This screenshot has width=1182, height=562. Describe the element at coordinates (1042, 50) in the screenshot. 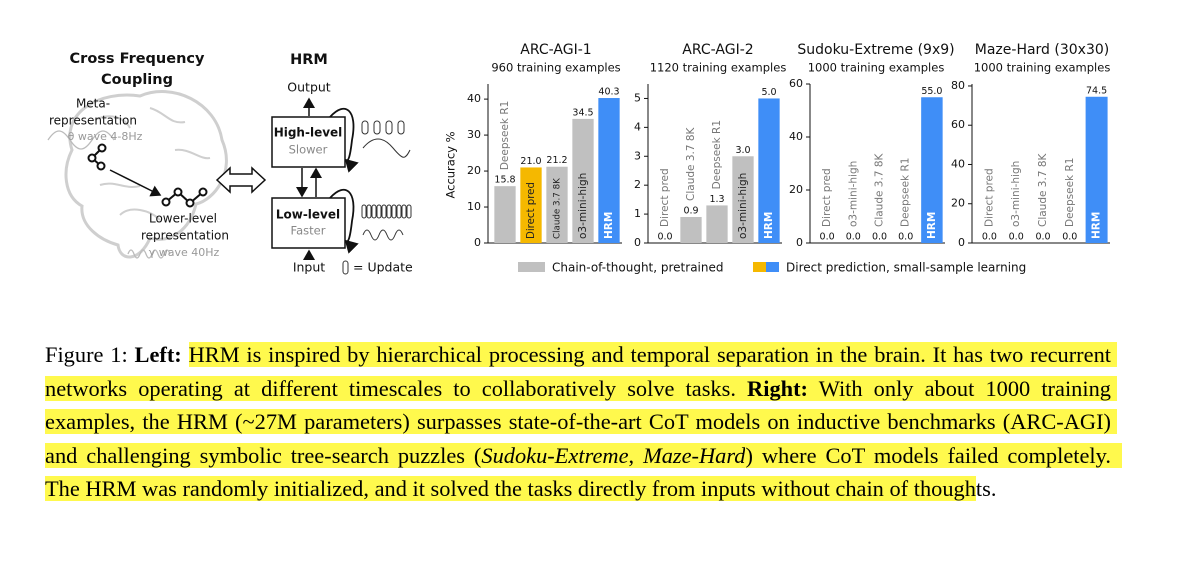

I see `chart-title: Maze-Hard (30x30)` at that location.